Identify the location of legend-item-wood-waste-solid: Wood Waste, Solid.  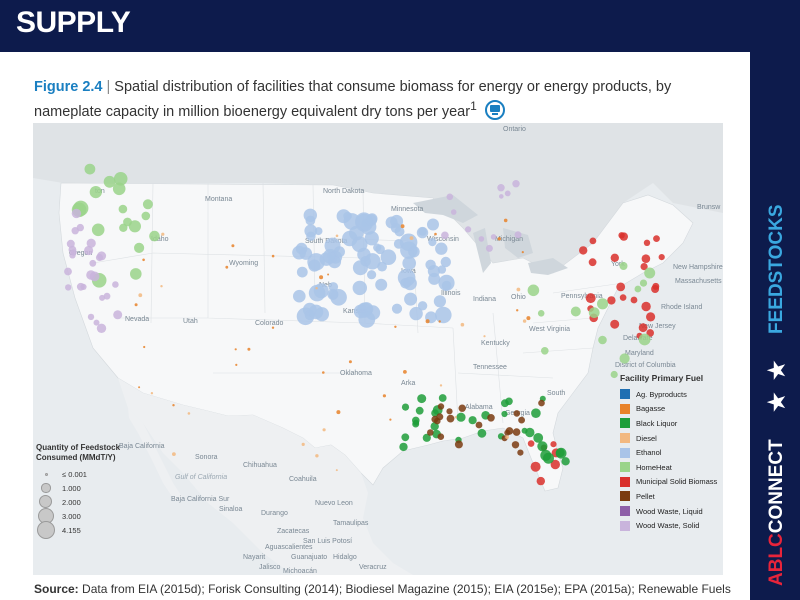
(675, 525).